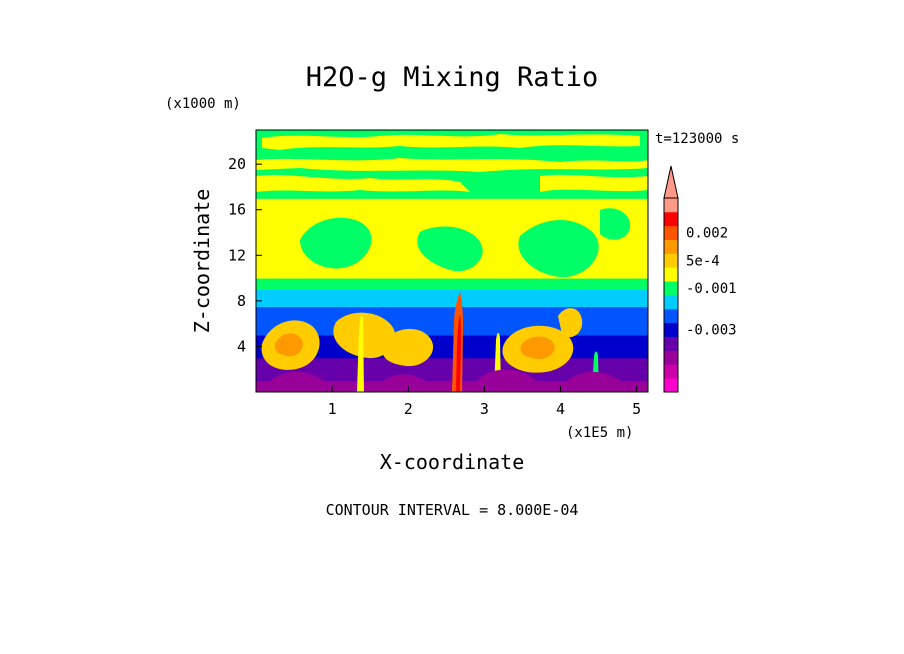 This screenshot has height=654, width=904. I want to click on green-pocket-right, so click(558, 248).